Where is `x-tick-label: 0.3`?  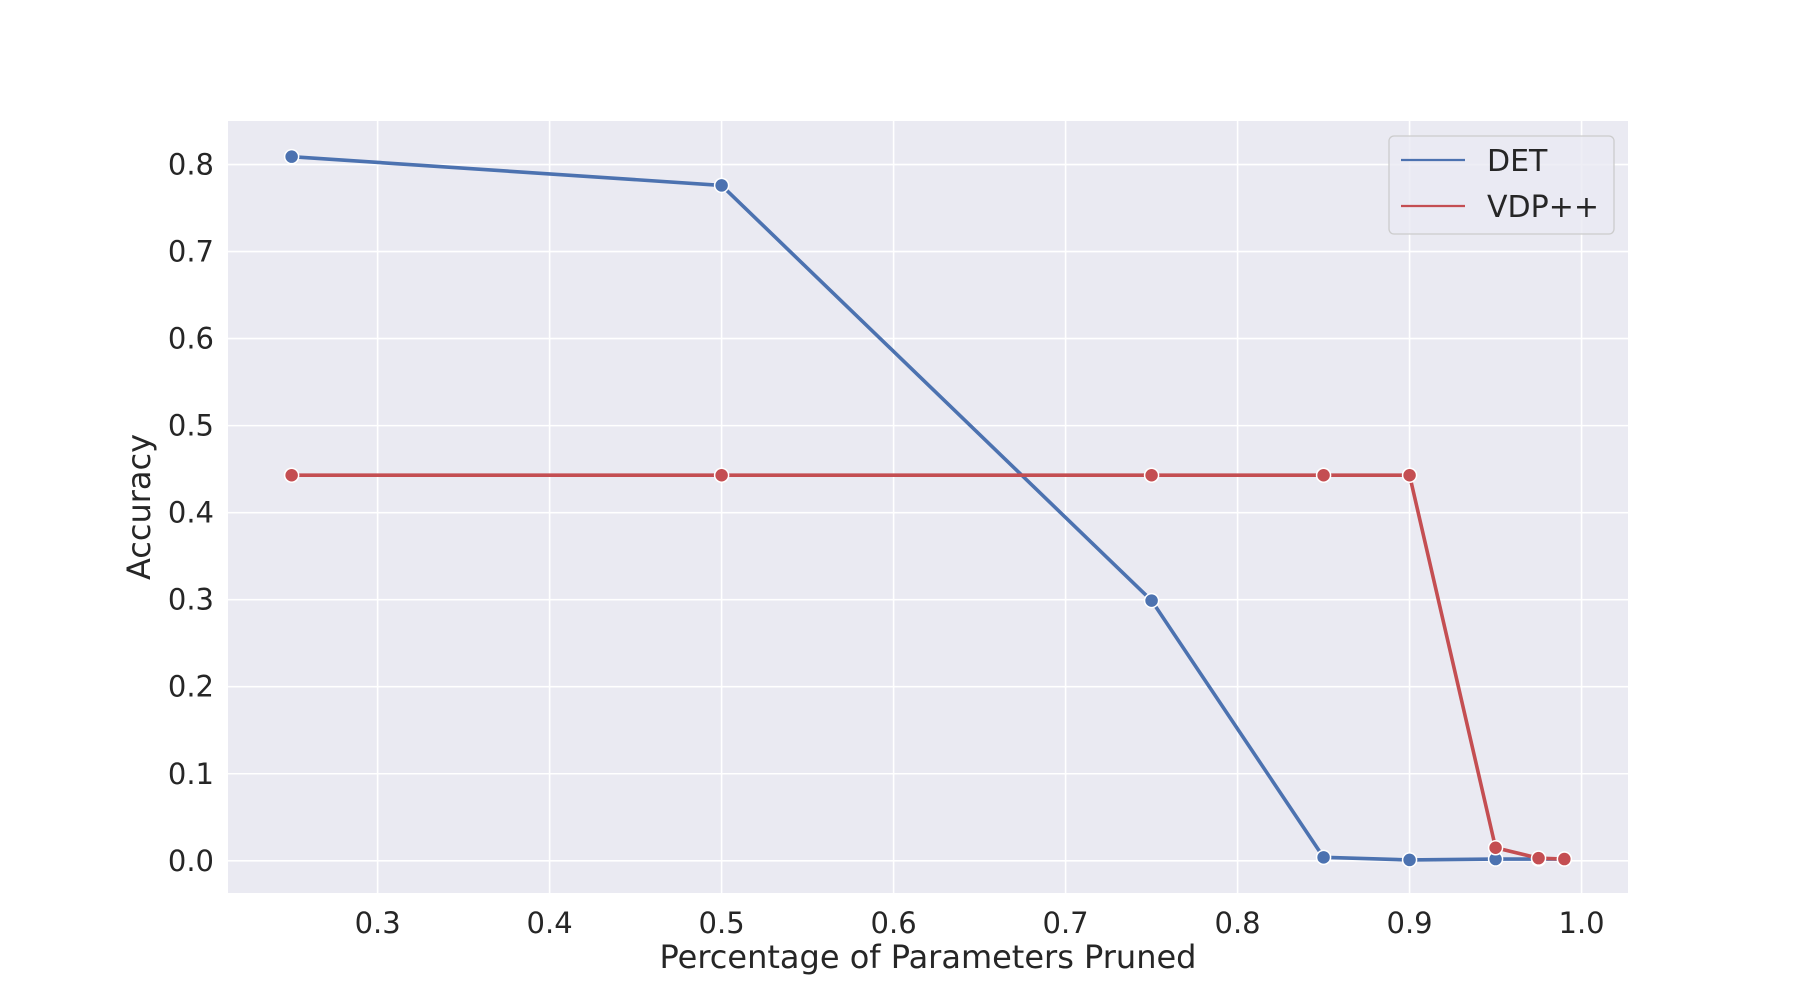
x-tick-label: 0.3 is located at coordinates (378, 923).